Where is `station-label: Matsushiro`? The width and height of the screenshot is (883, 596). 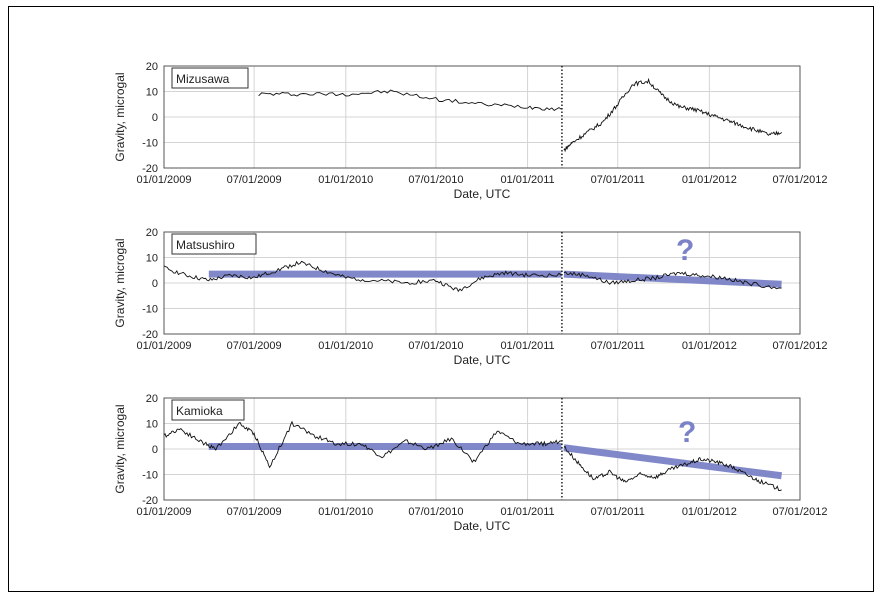
station-label: Matsushiro is located at coordinates (205, 245).